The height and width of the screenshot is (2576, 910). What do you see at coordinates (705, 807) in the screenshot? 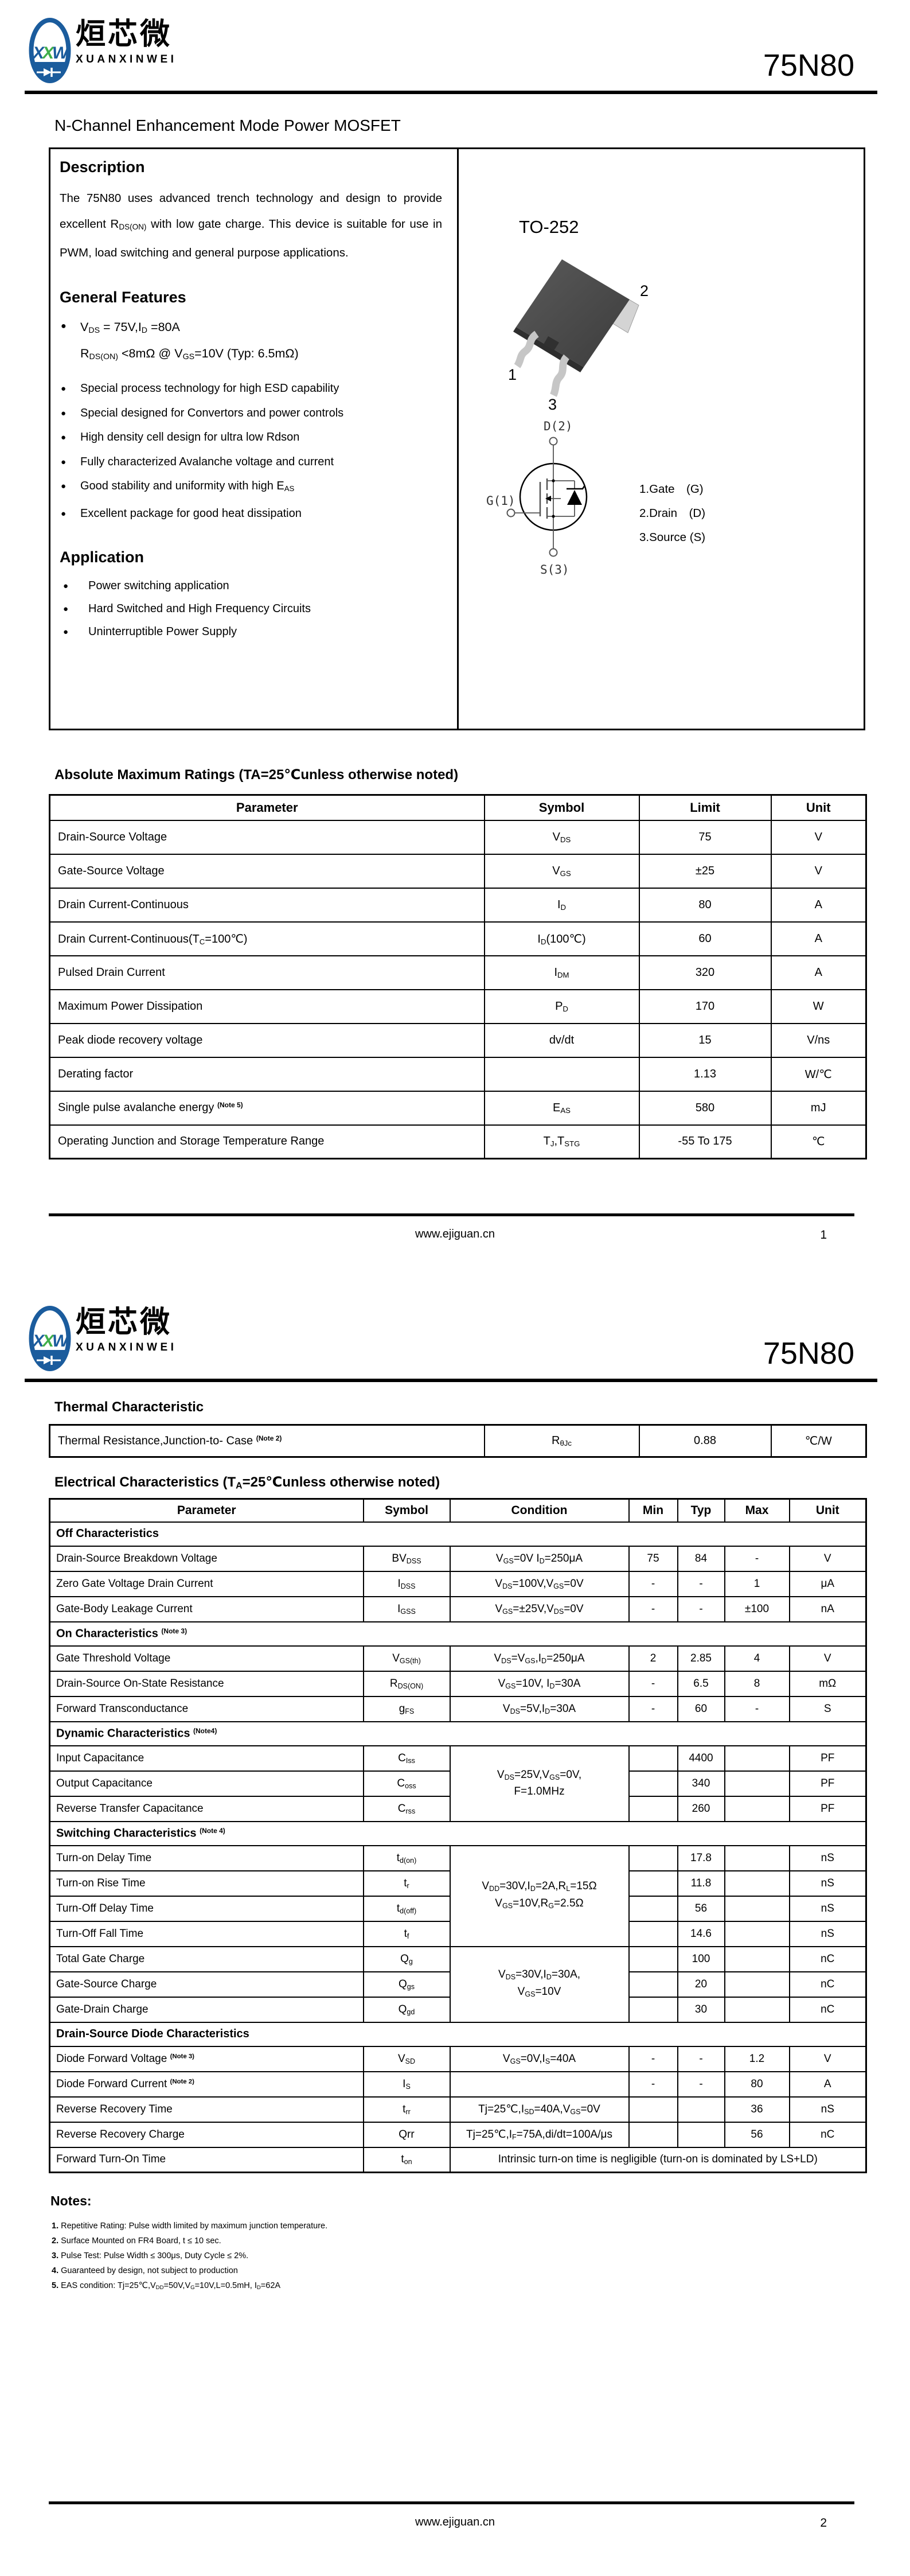
I see `column-header: Limit` at bounding box center [705, 807].